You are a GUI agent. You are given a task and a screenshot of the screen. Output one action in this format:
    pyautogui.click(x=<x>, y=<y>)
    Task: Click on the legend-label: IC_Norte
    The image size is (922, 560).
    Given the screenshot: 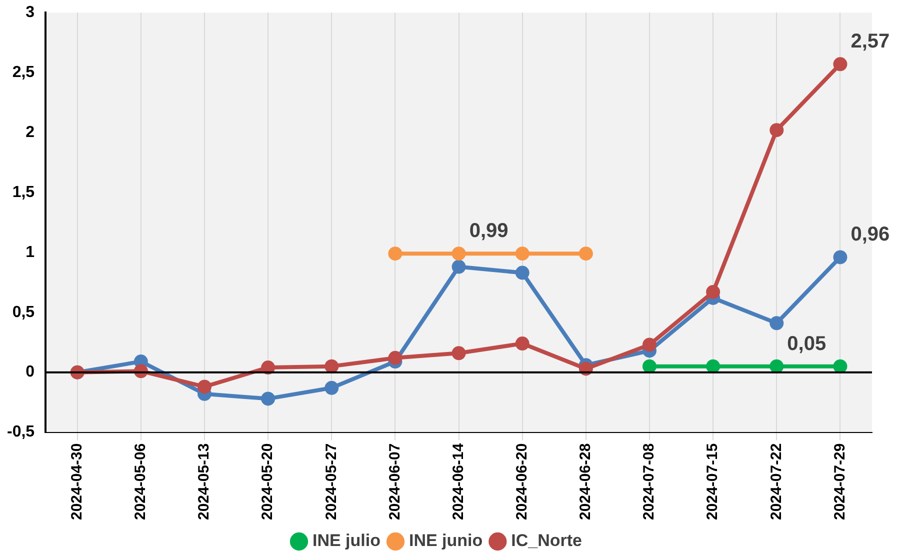 What is the action you would take?
    pyautogui.click(x=546, y=540)
    